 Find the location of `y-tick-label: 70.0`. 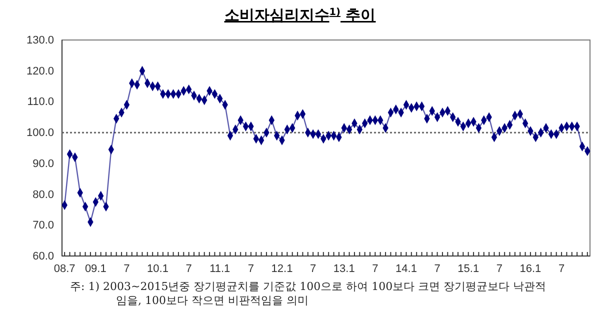

y-tick-label: 70.0 is located at coordinates (43, 226).